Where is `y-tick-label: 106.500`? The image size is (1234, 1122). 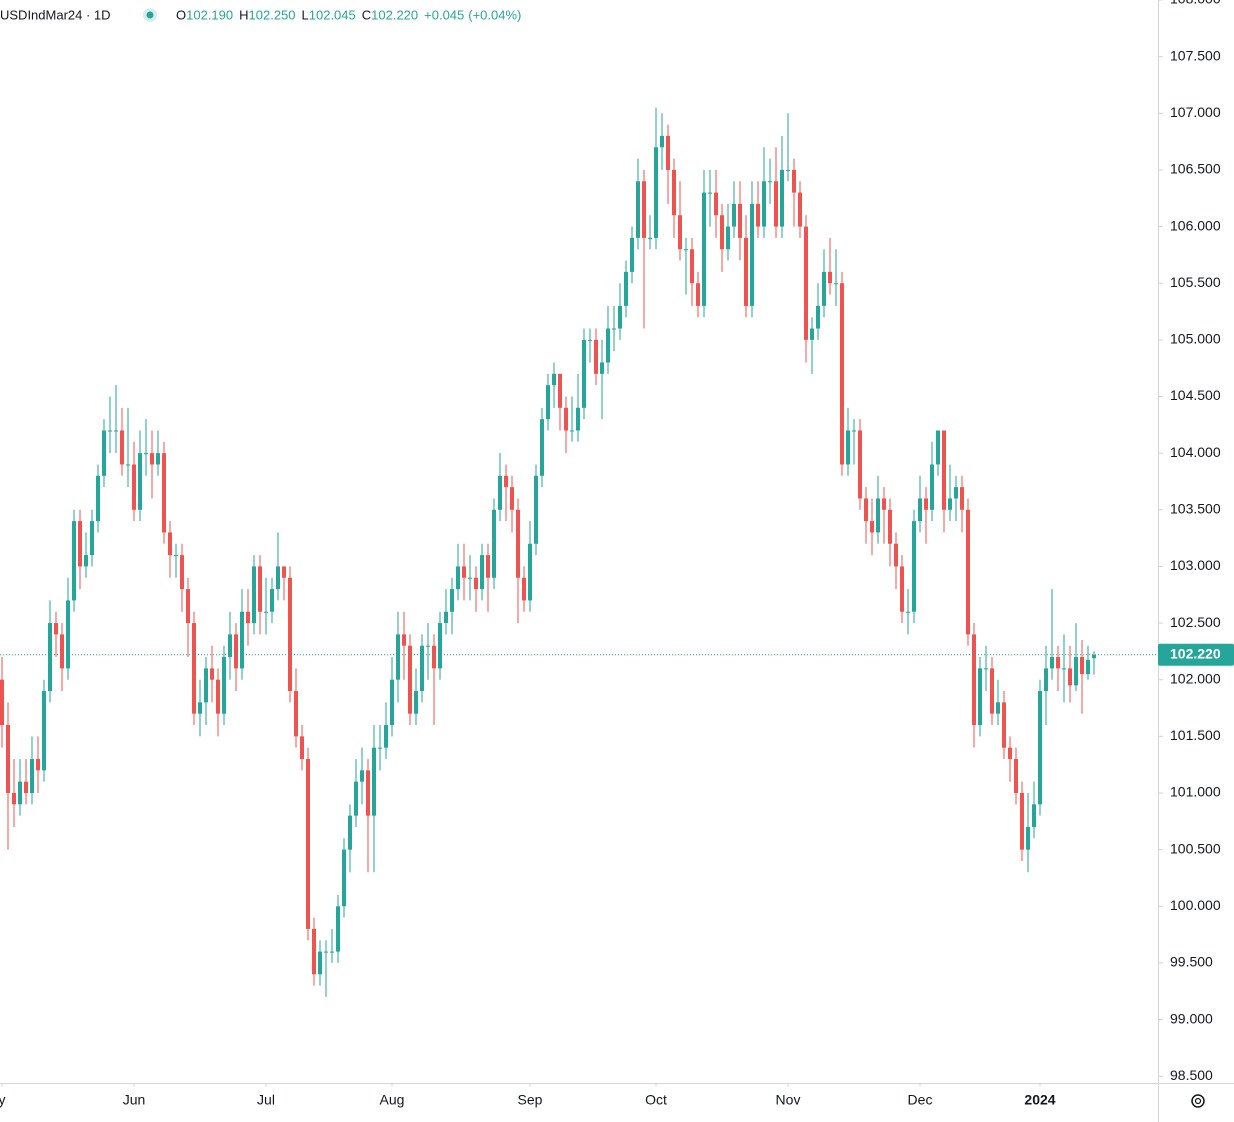
y-tick-label: 106.500 is located at coordinates (1195, 169).